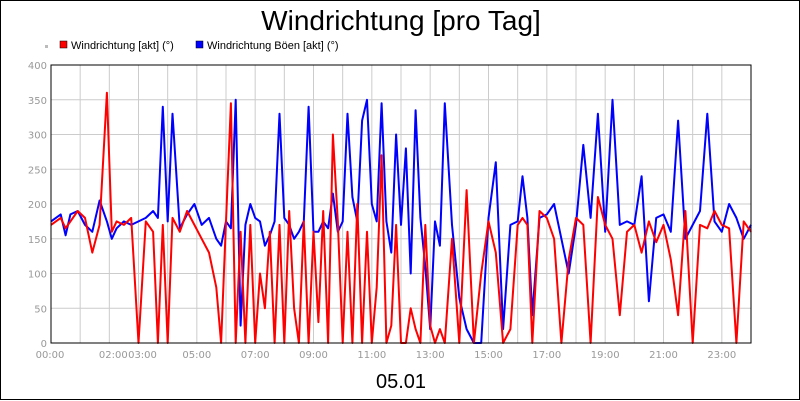  I want to click on x-tick-label: 05:00, so click(196, 355).